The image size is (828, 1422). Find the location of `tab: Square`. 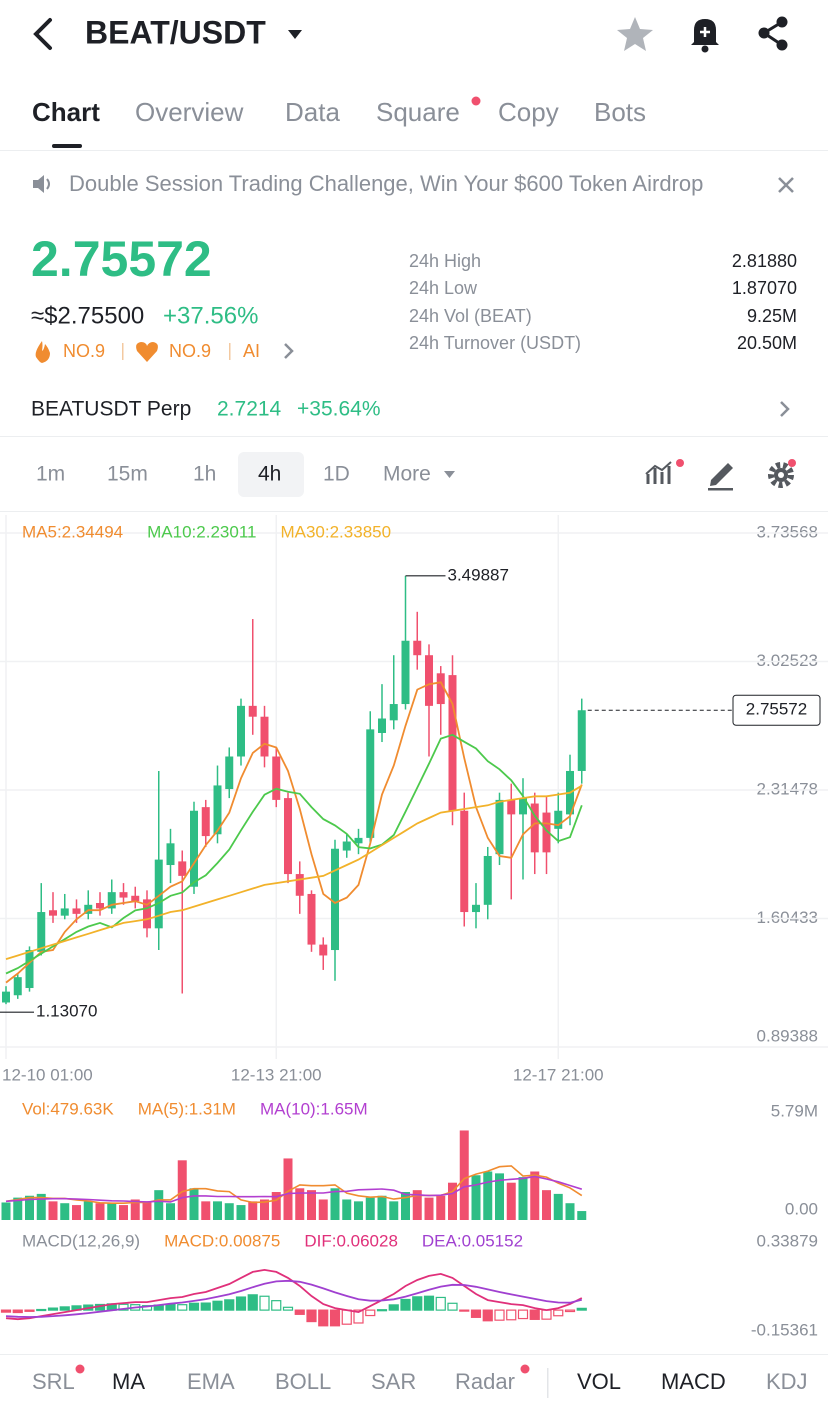

tab: Square is located at coordinates (418, 112).